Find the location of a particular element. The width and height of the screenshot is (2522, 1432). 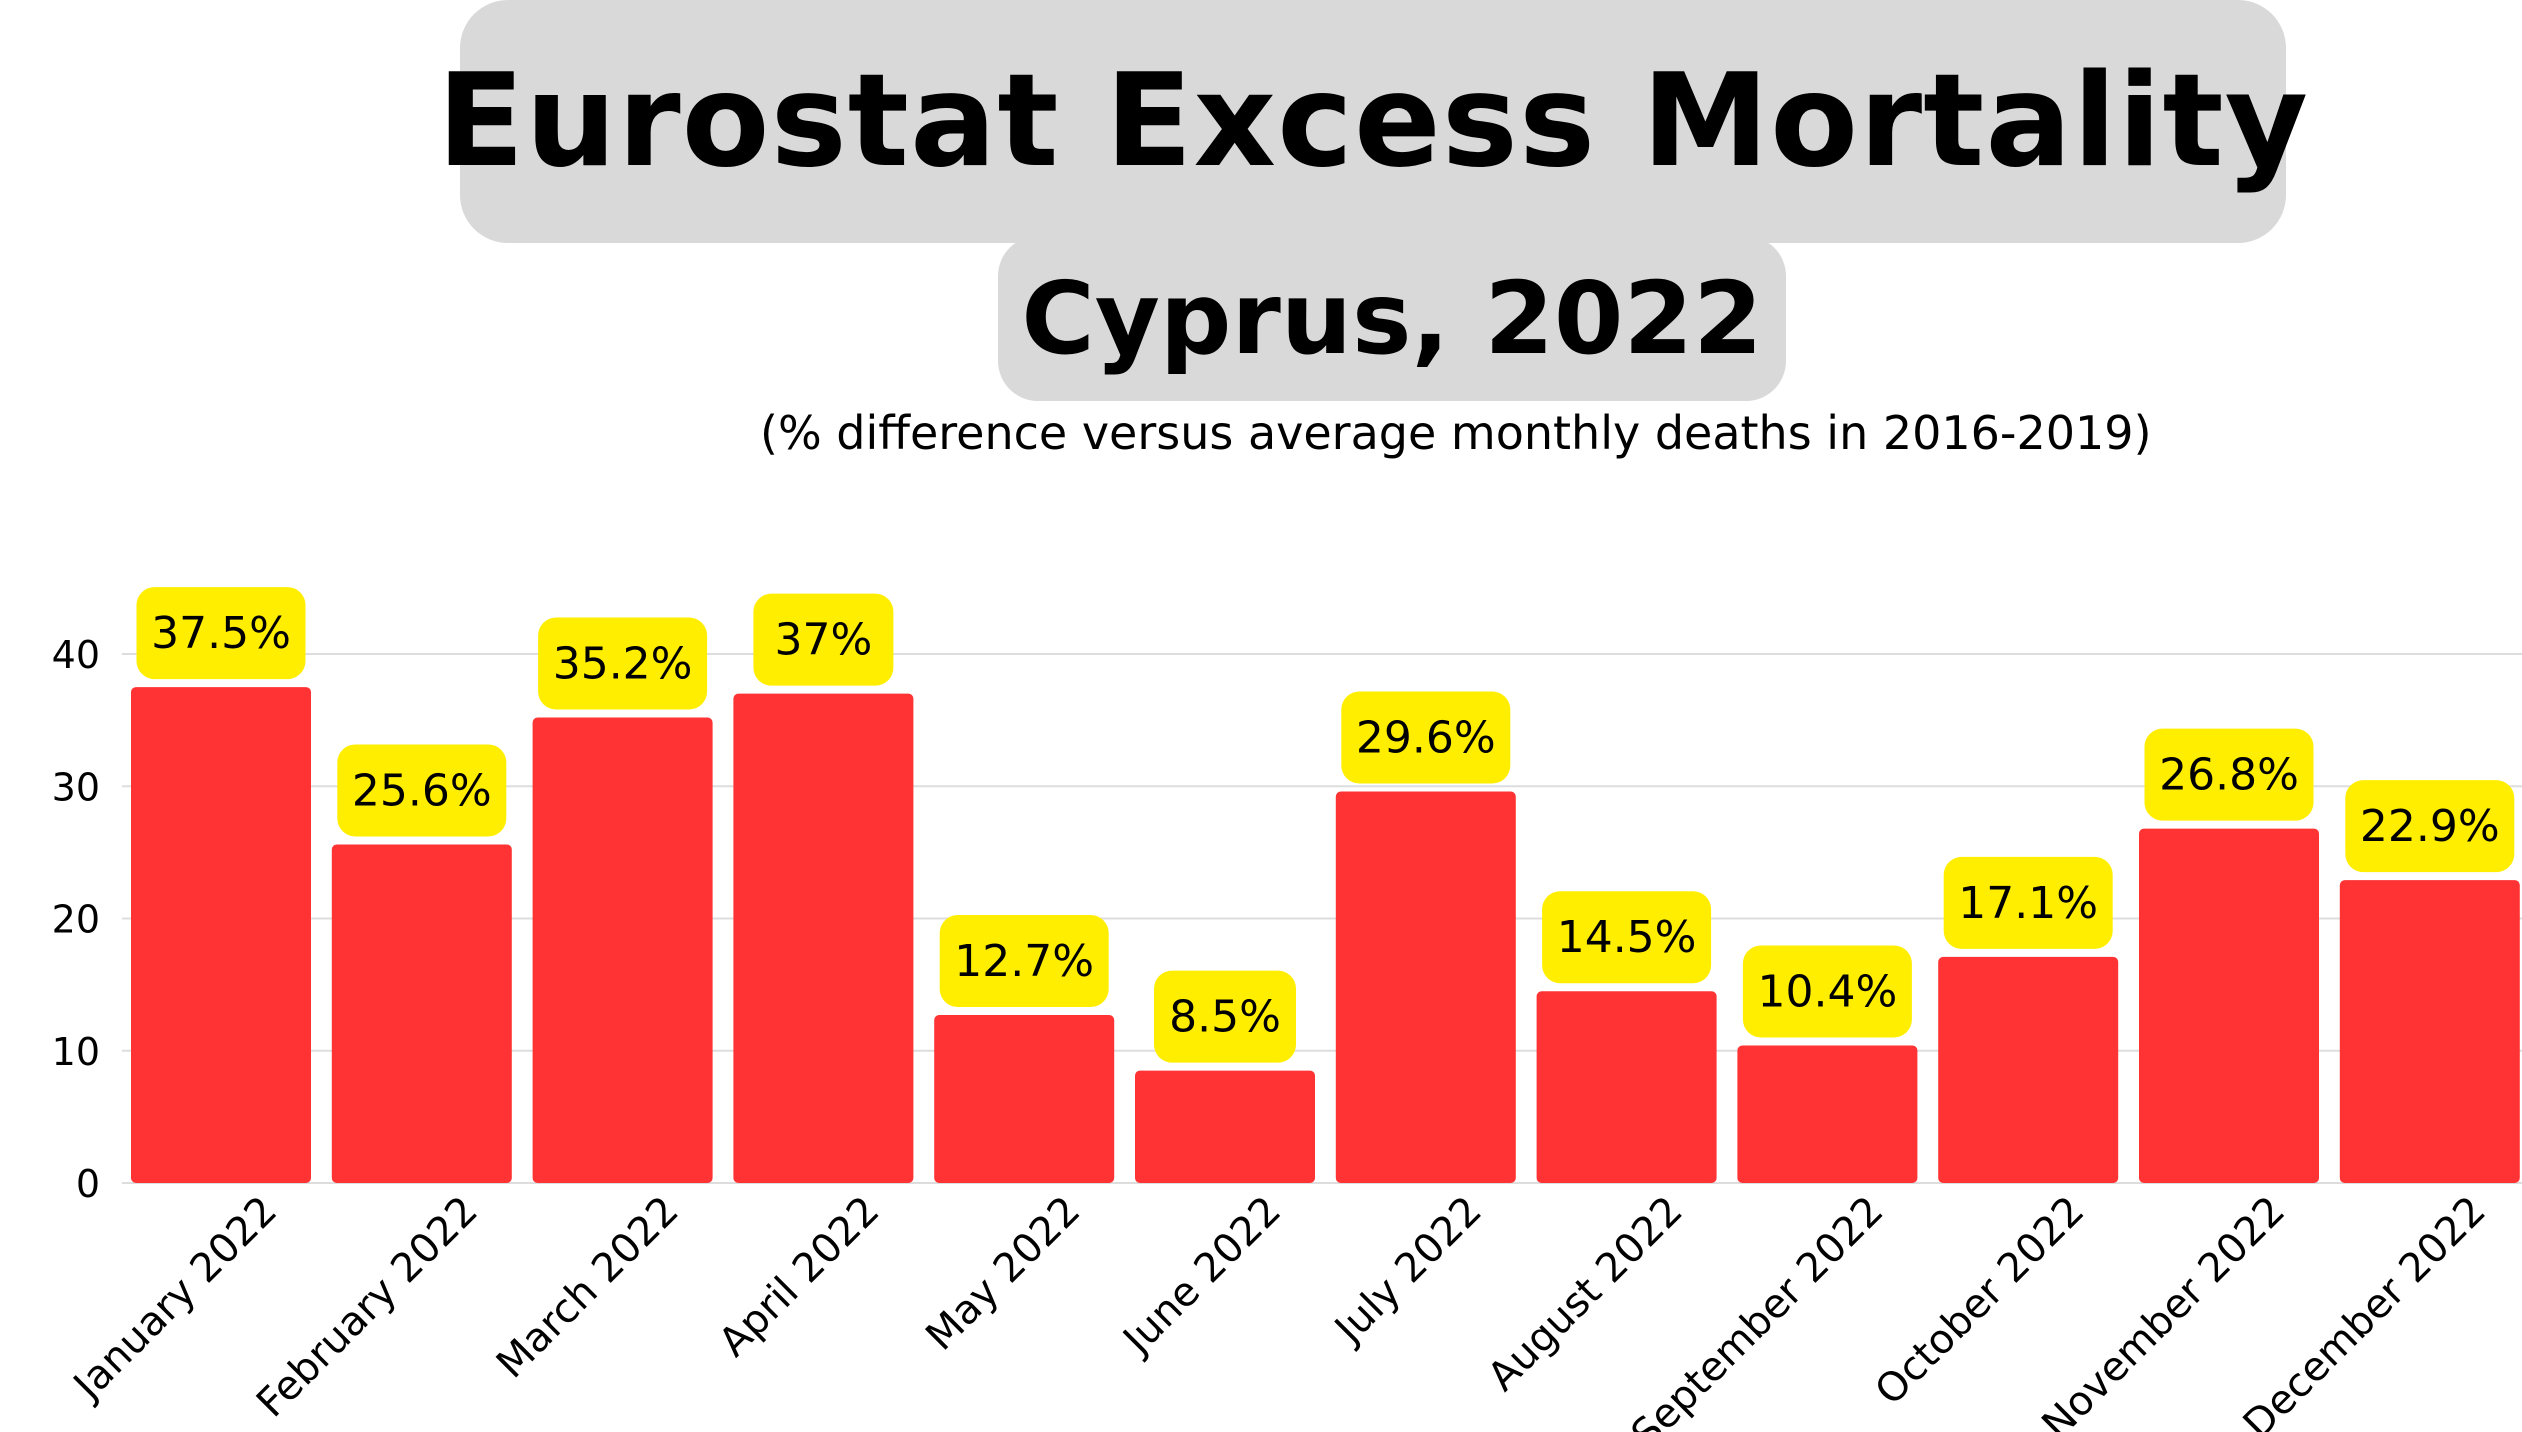

data-label: 14.5% is located at coordinates (1627, 937).